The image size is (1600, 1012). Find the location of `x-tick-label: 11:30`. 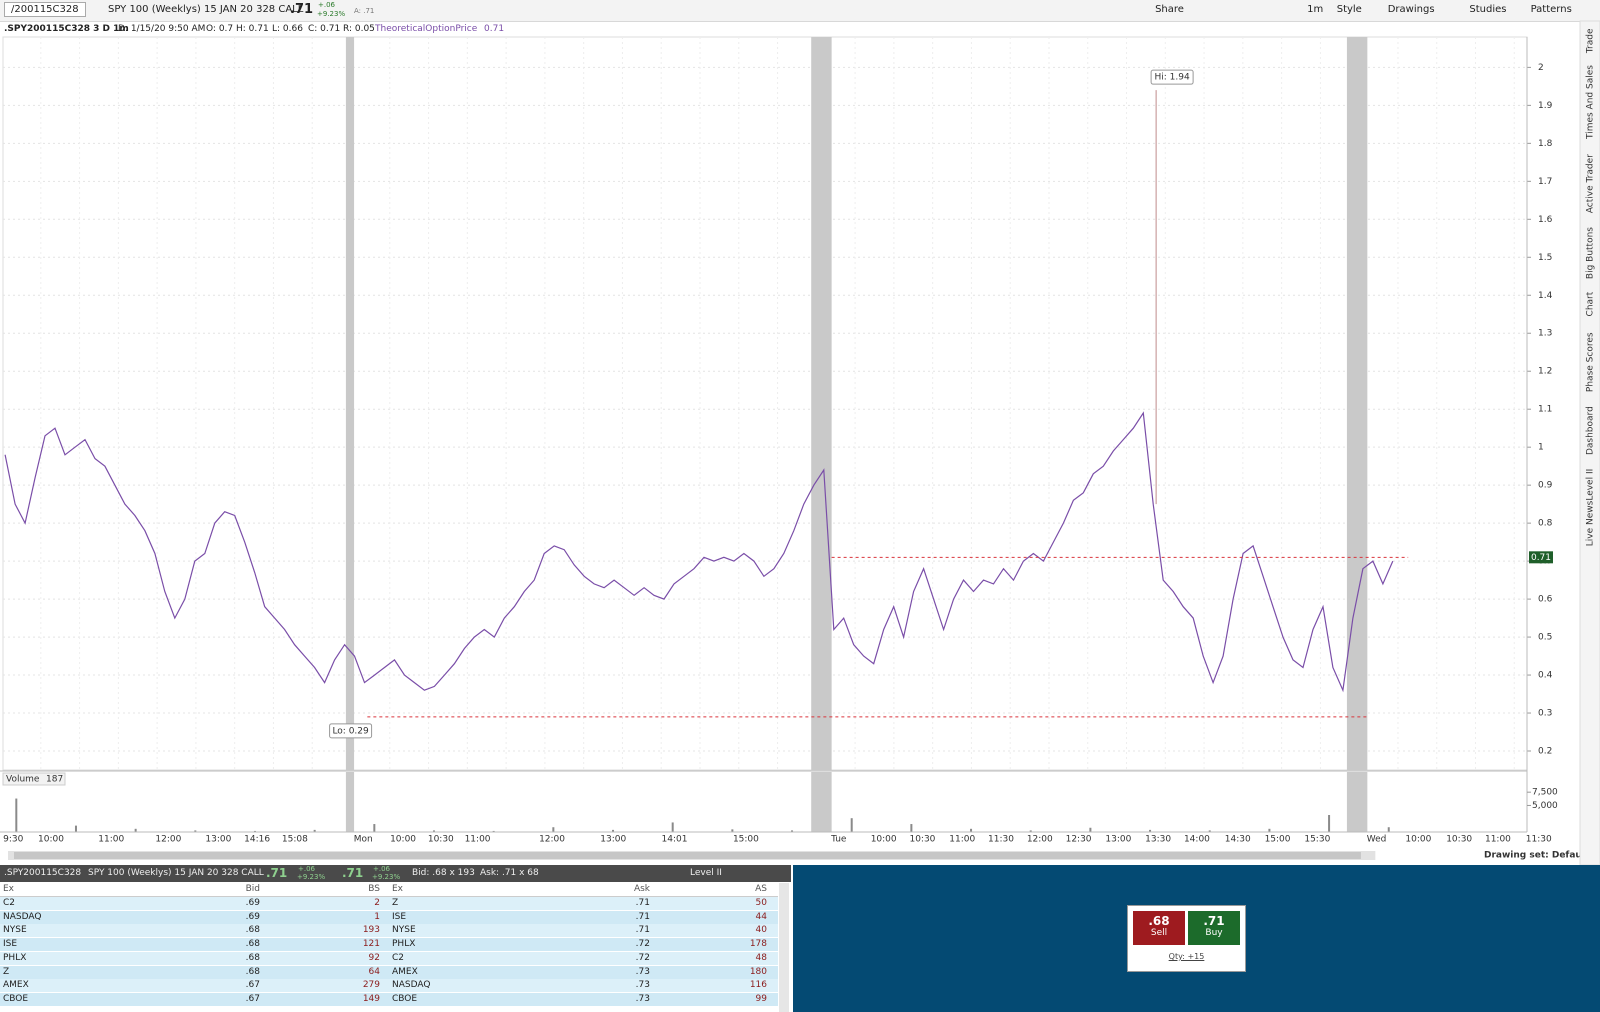

x-tick-label: 11:30 is located at coordinates (1001, 840).